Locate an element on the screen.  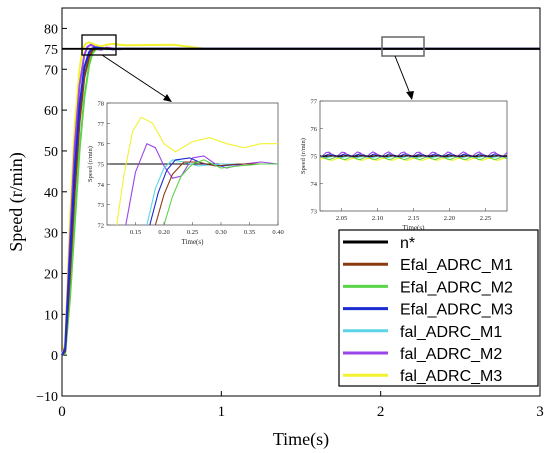
inset-y-tick-label: 72 is located at coordinates (101, 226).